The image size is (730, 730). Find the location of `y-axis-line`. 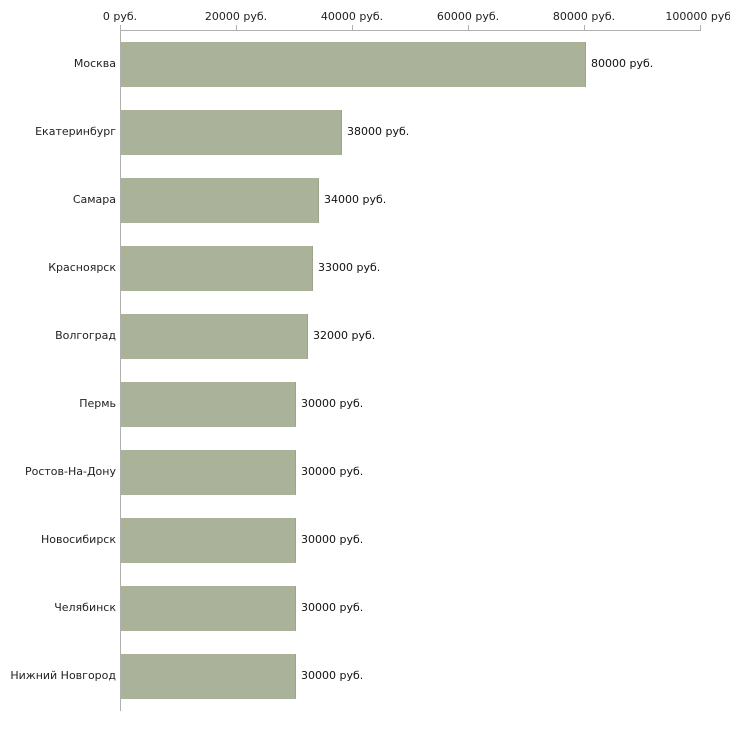

y-axis-line is located at coordinates (120, 370).